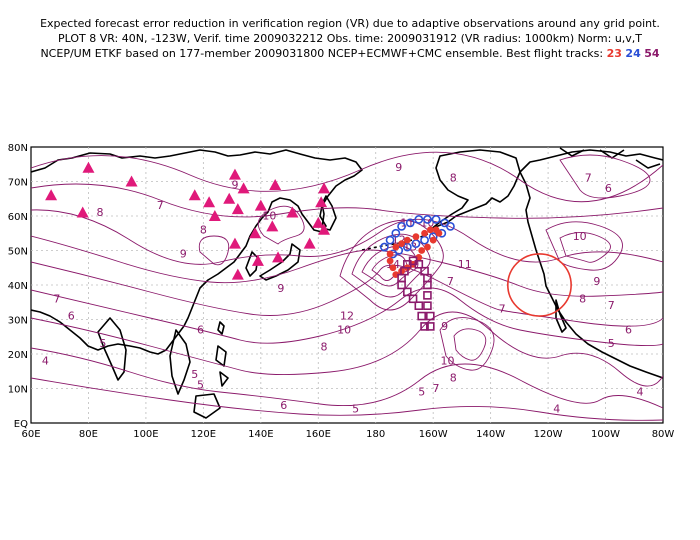 This screenshot has height=540, width=700. I want to click on north-america-coast, so click(591, 264).